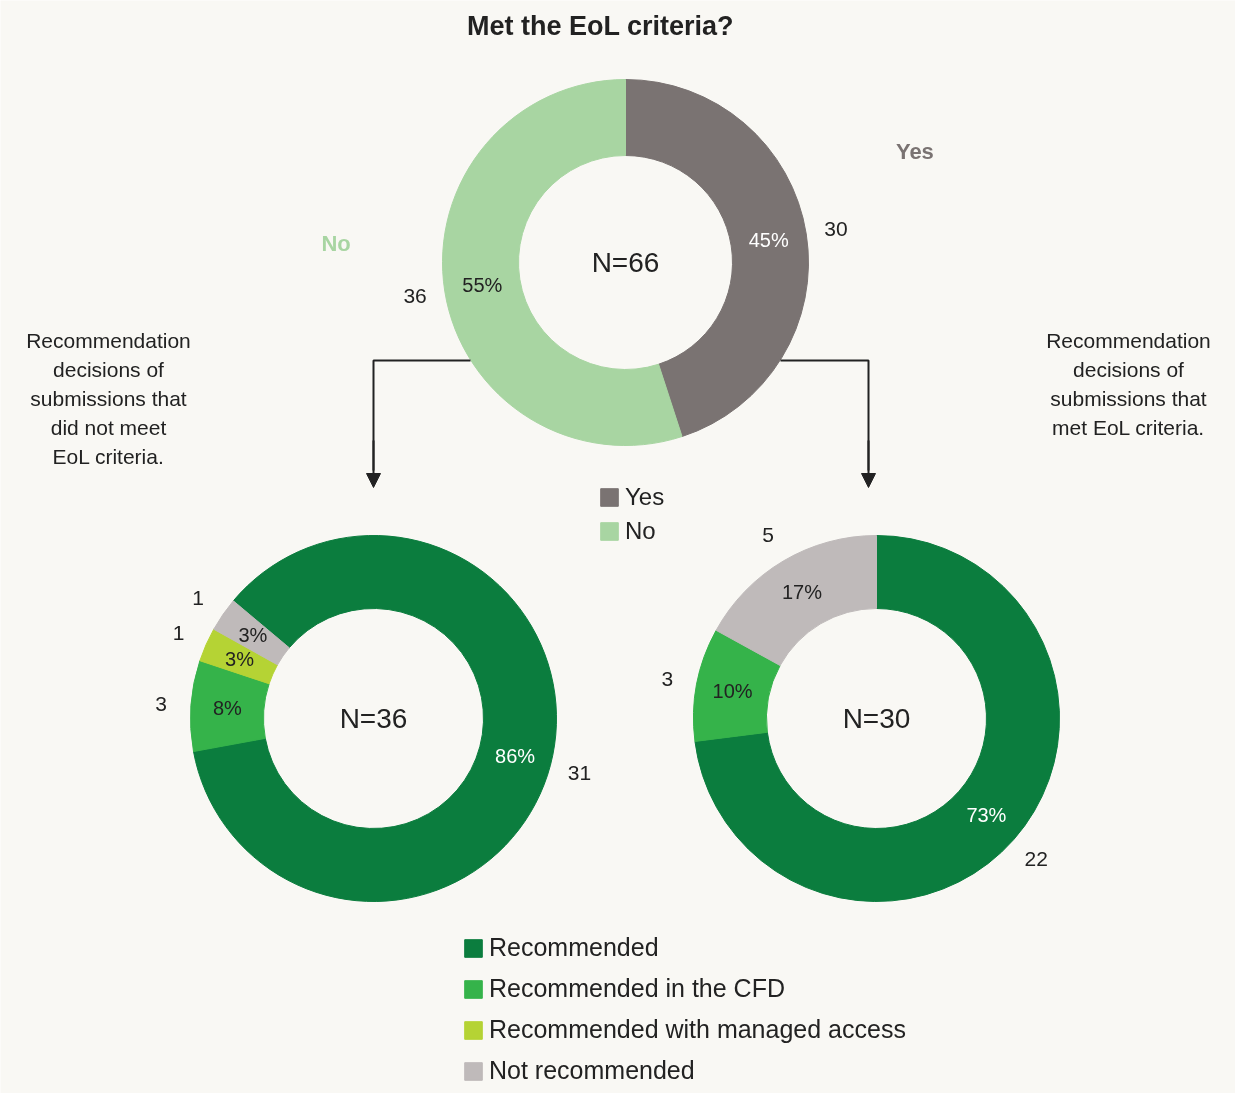 The image size is (1235, 1093). What do you see at coordinates (1128, 384) in the screenshot?
I see `text: Recommendation decisions of submissions that met EoL criteria.` at bounding box center [1128, 384].